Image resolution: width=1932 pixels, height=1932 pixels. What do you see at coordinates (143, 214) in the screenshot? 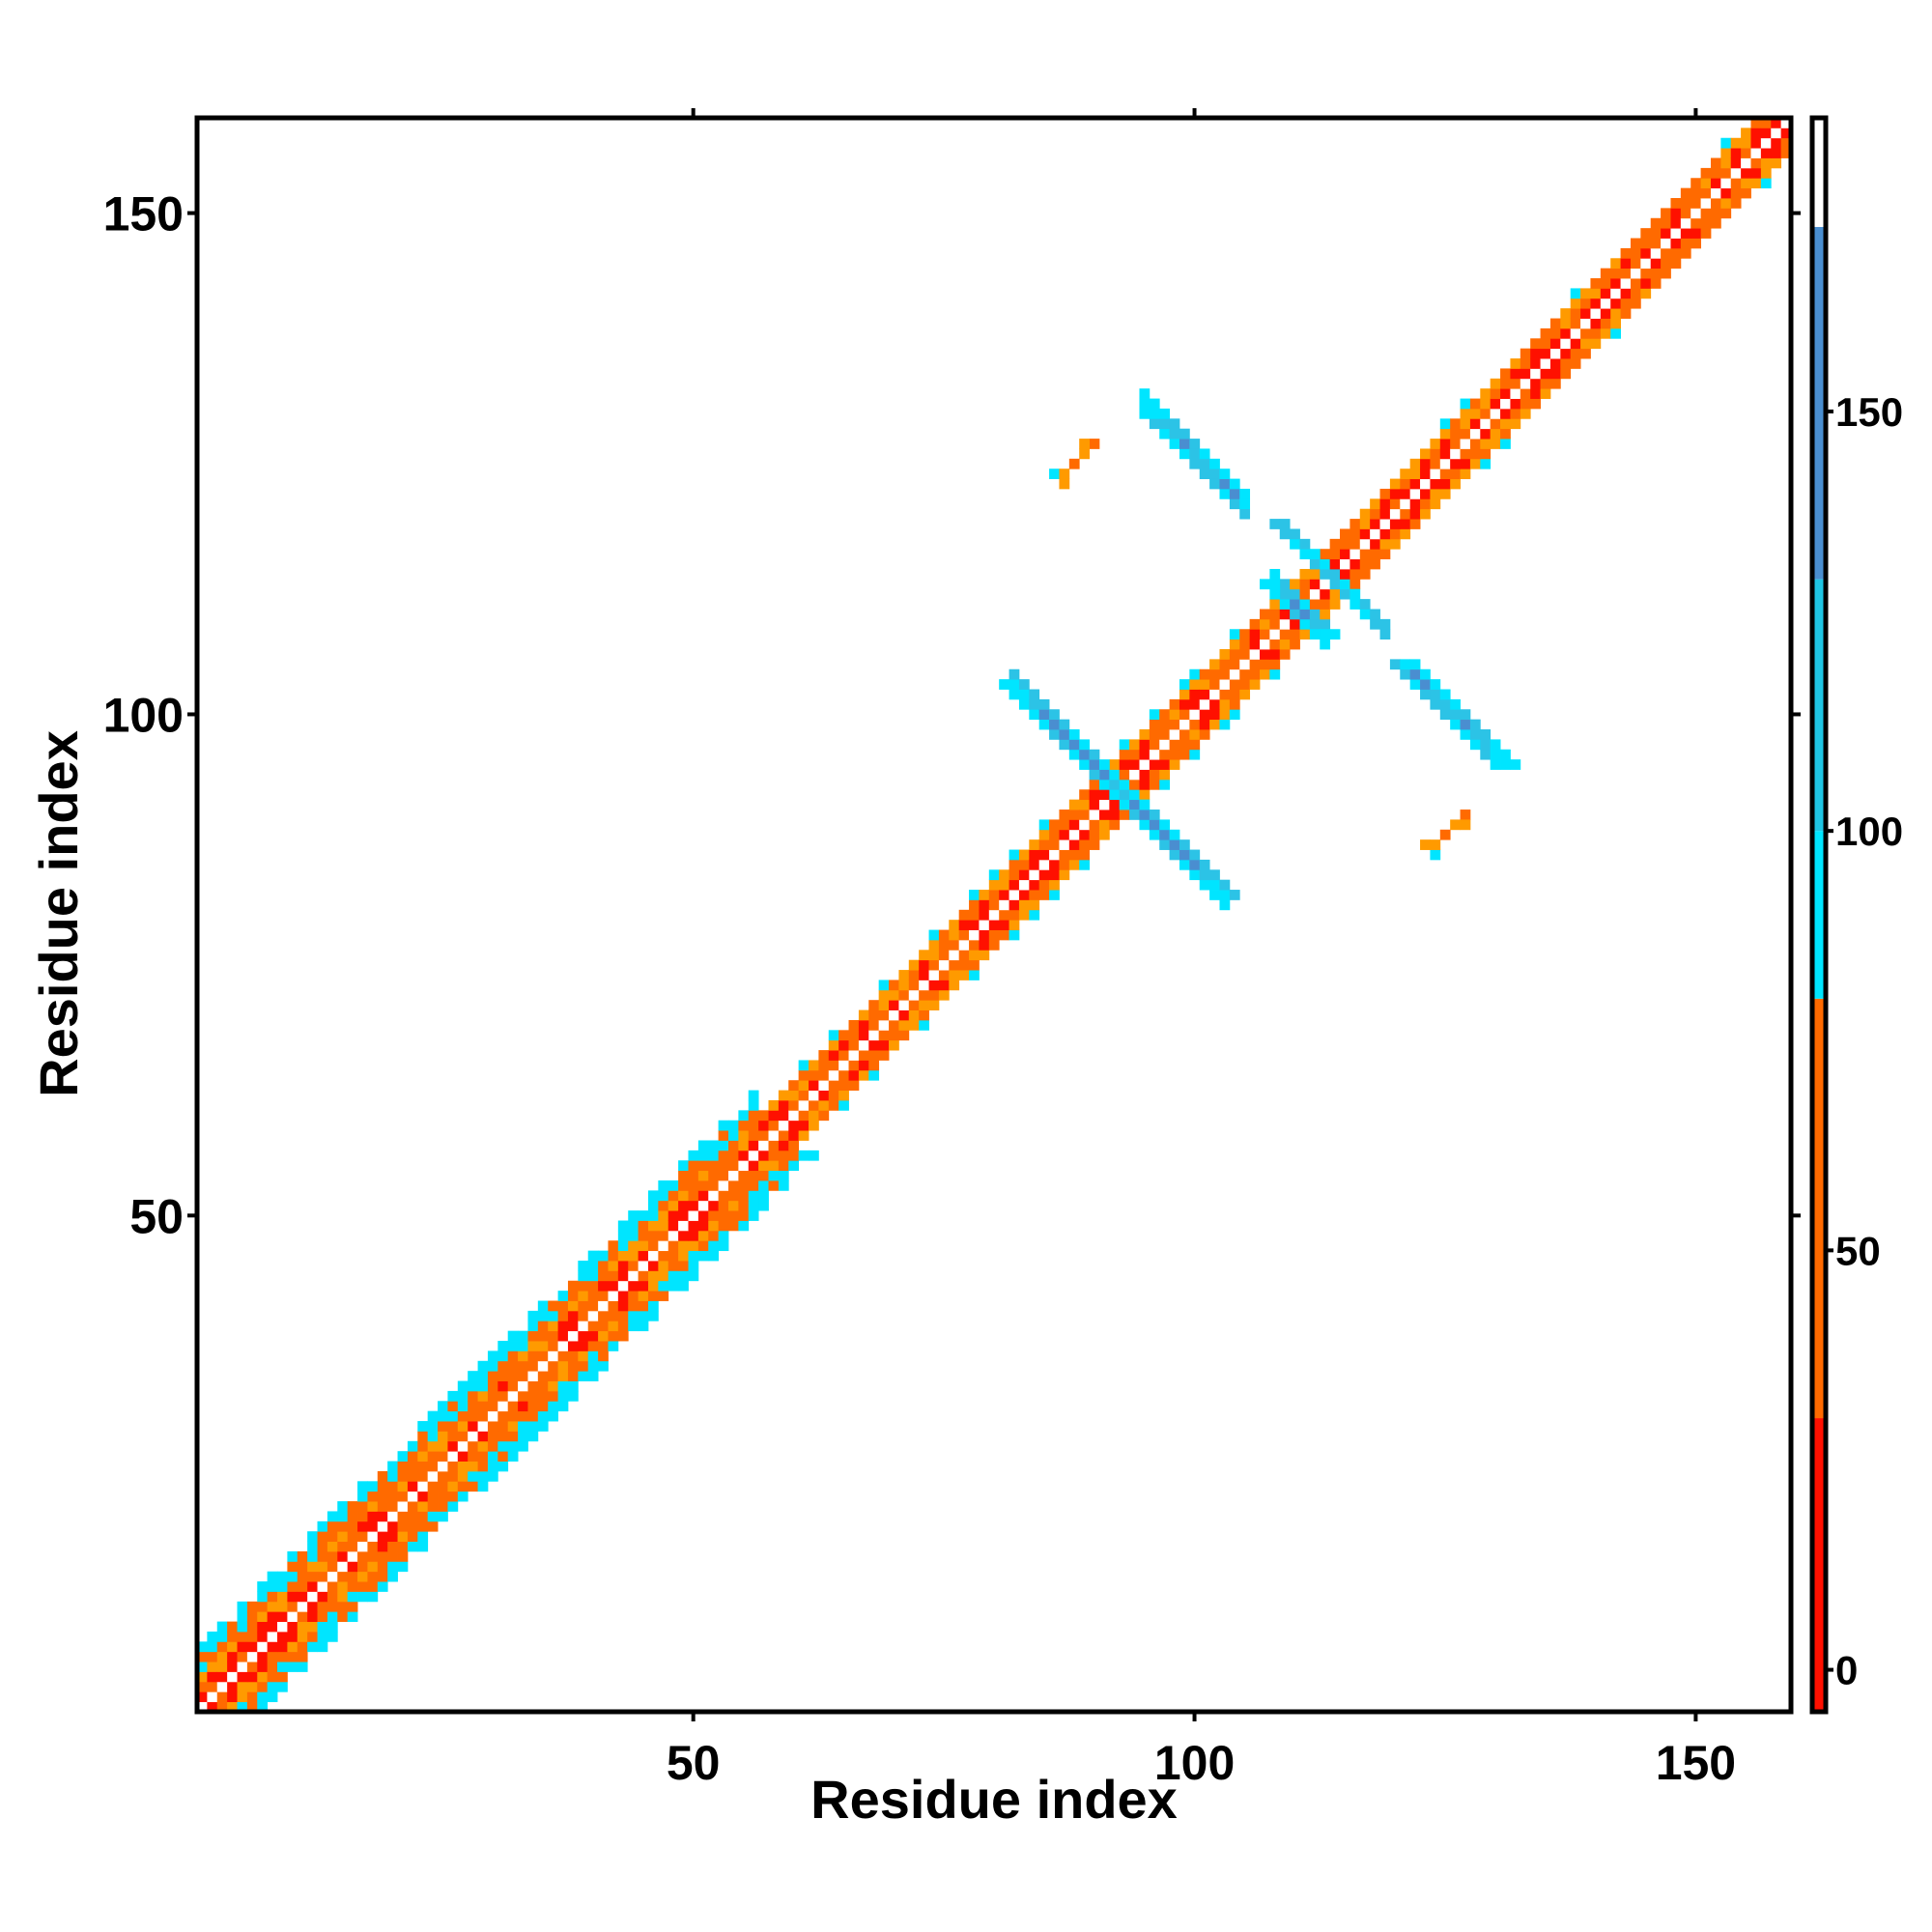
I see `y-tick-label: 150` at bounding box center [143, 214].